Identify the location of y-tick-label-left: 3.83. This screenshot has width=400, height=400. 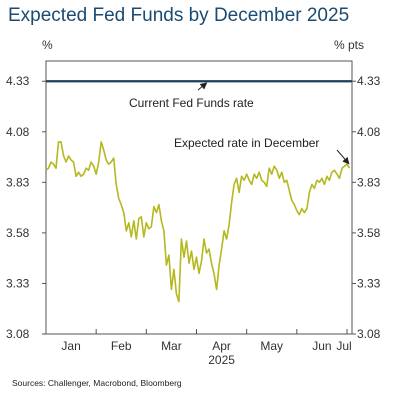
(18, 182).